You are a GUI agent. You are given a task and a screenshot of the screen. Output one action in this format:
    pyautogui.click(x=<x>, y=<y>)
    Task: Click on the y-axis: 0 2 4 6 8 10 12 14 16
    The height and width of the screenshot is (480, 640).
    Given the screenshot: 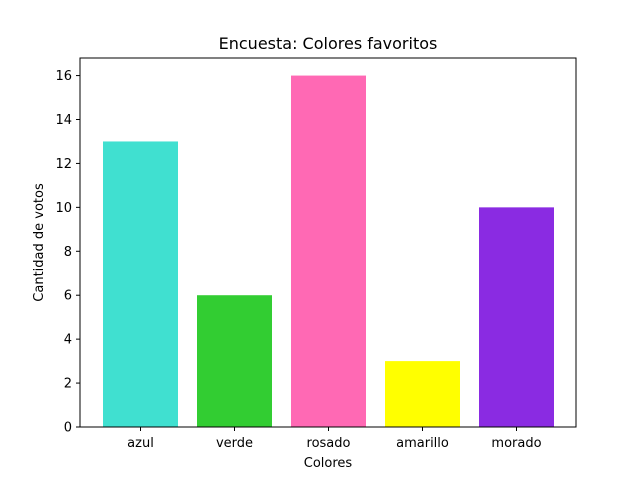 What is the action you would take?
    pyautogui.click(x=67, y=252)
    